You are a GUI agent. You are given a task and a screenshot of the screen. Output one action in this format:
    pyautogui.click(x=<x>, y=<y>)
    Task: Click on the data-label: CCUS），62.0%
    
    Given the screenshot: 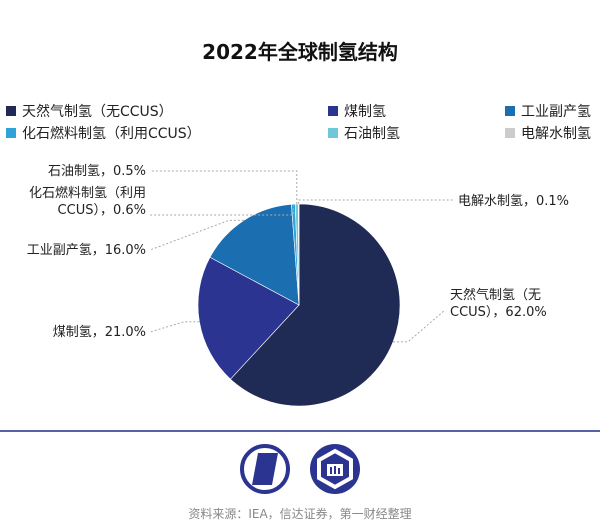 What is the action you would take?
    pyautogui.click(x=498, y=312)
    